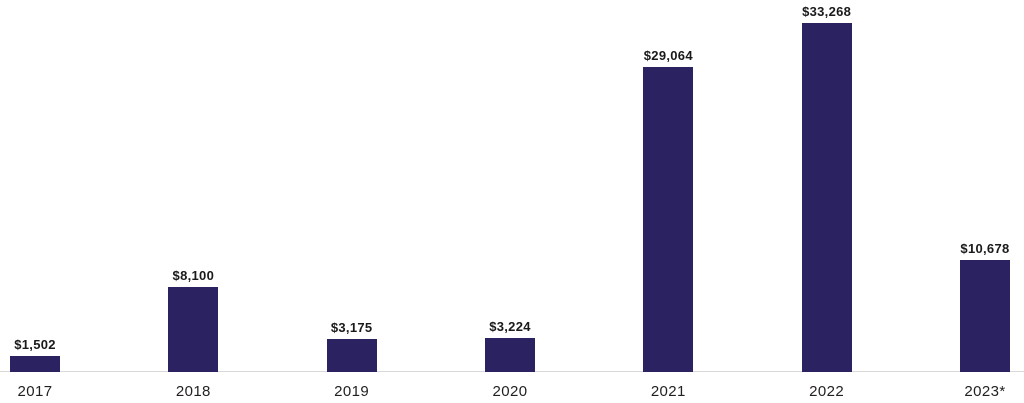 The image size is (1024, 403). I want to click on bar-column: $1,502 2017, so click(35, 201).